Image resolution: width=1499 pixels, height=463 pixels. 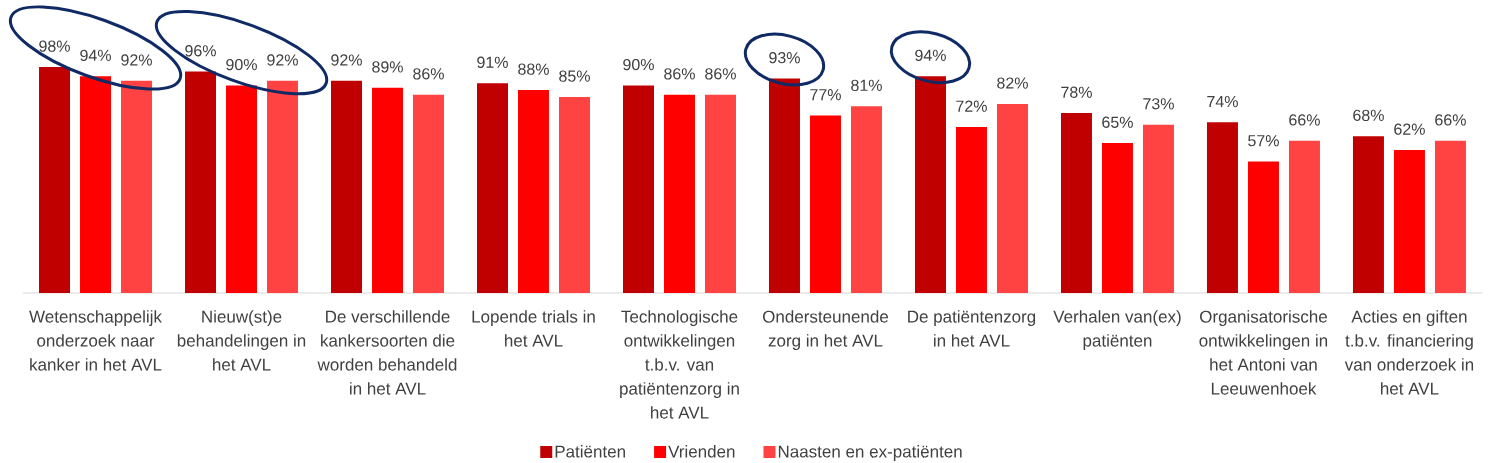 What do you see at coordinates (241, 340) in the screenshot?
I see `x-tick-label: Nieuw(st)e behandelingen in het AVL` at bounding box center [241, 340].